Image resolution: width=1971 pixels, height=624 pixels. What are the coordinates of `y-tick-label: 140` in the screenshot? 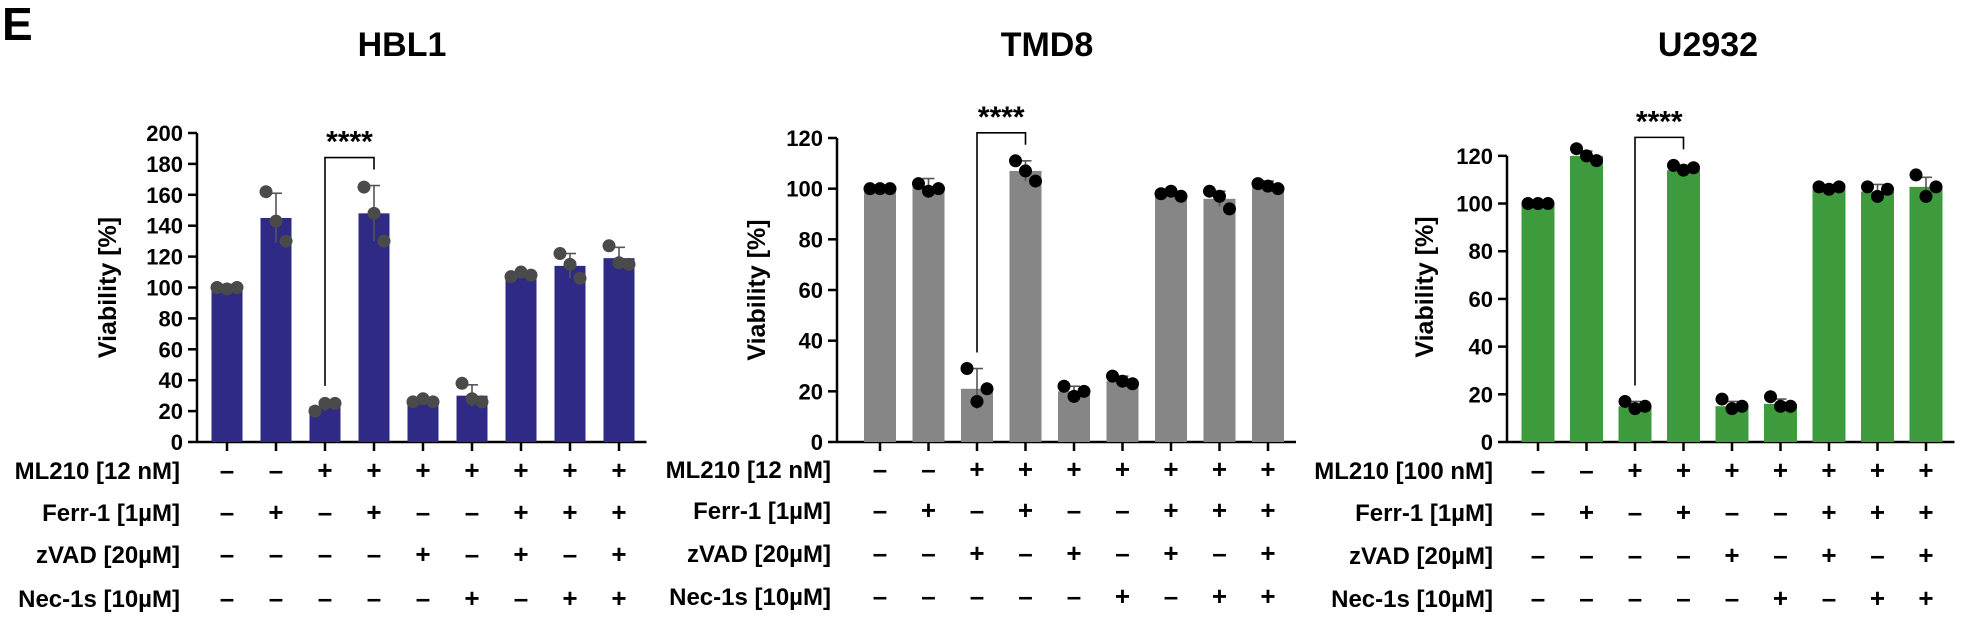 It's located at (164, 226).